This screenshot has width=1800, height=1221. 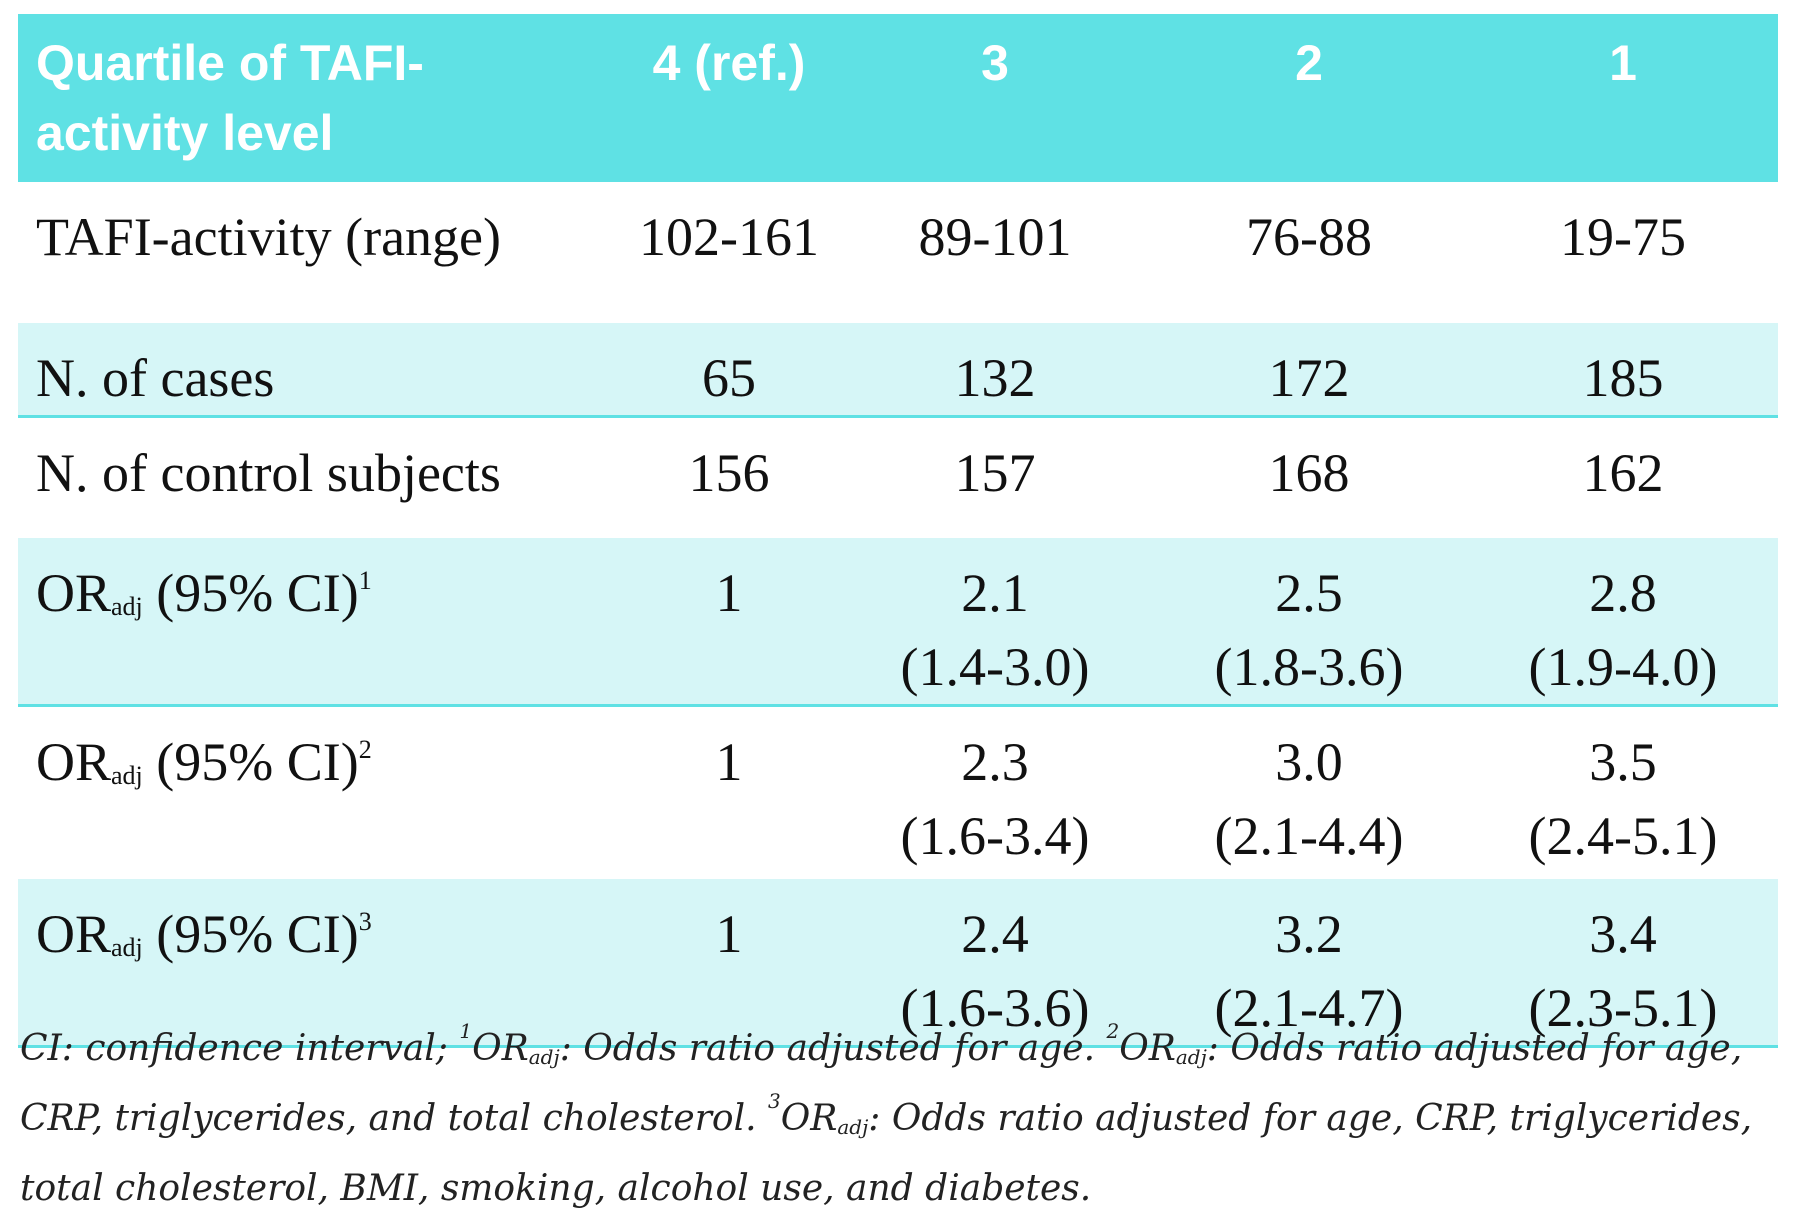 What do you see at coordinates (240, 1048) in the screenshot?
I see `footnote-text: CI: confidence interval;` at bounding box center [240, 1048].